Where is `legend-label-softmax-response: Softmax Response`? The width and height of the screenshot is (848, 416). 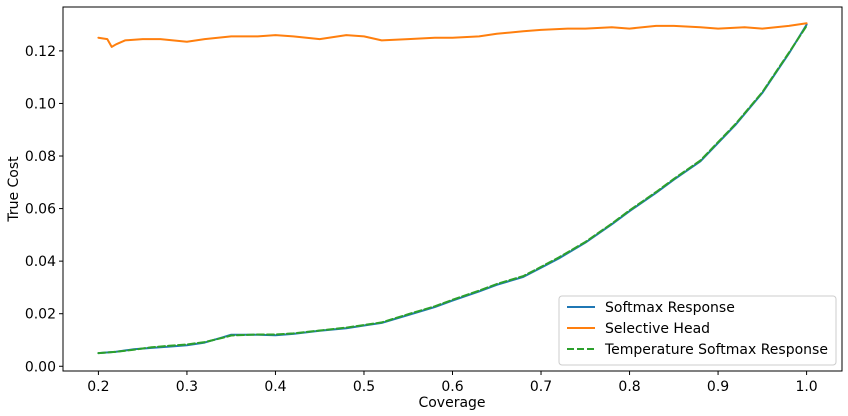 legend-label-softmax-response: Softmax Response is located at coordinates (670, 308).